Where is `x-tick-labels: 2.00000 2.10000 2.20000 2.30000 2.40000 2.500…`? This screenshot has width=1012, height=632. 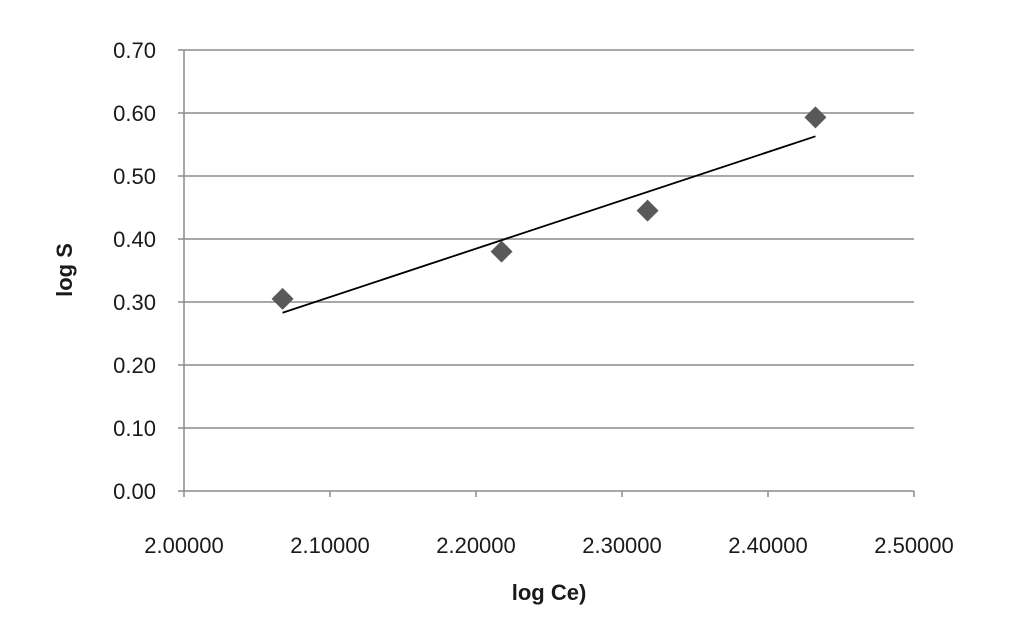
x-tick-labels: 2.00000 2.10000 2.20000 2.30000 2.40000 2.500… is located at coordinates (549, 545).